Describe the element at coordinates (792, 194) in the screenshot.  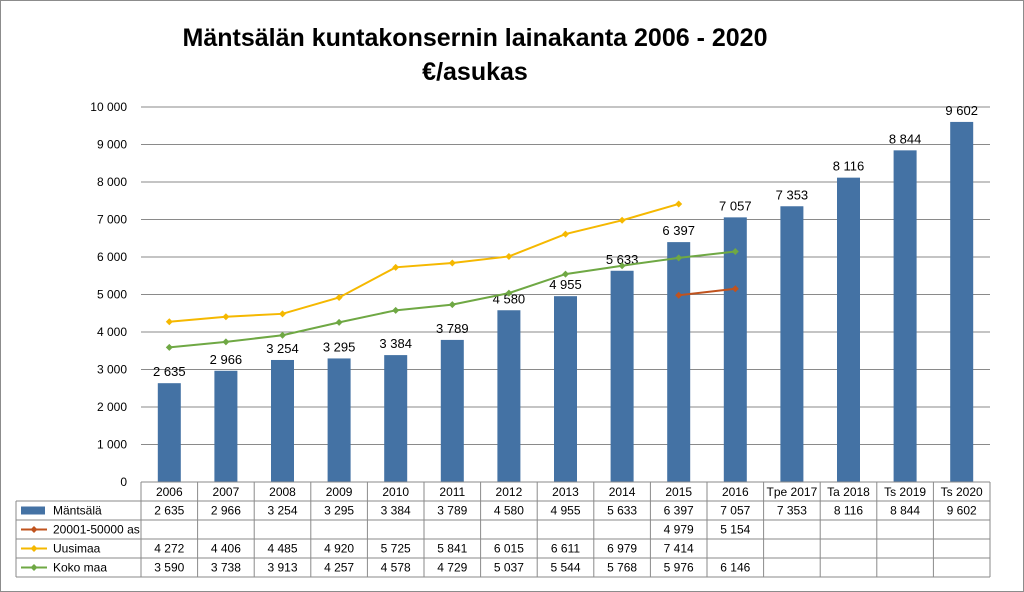
I see `bar-value-label: 7 353` at that location.